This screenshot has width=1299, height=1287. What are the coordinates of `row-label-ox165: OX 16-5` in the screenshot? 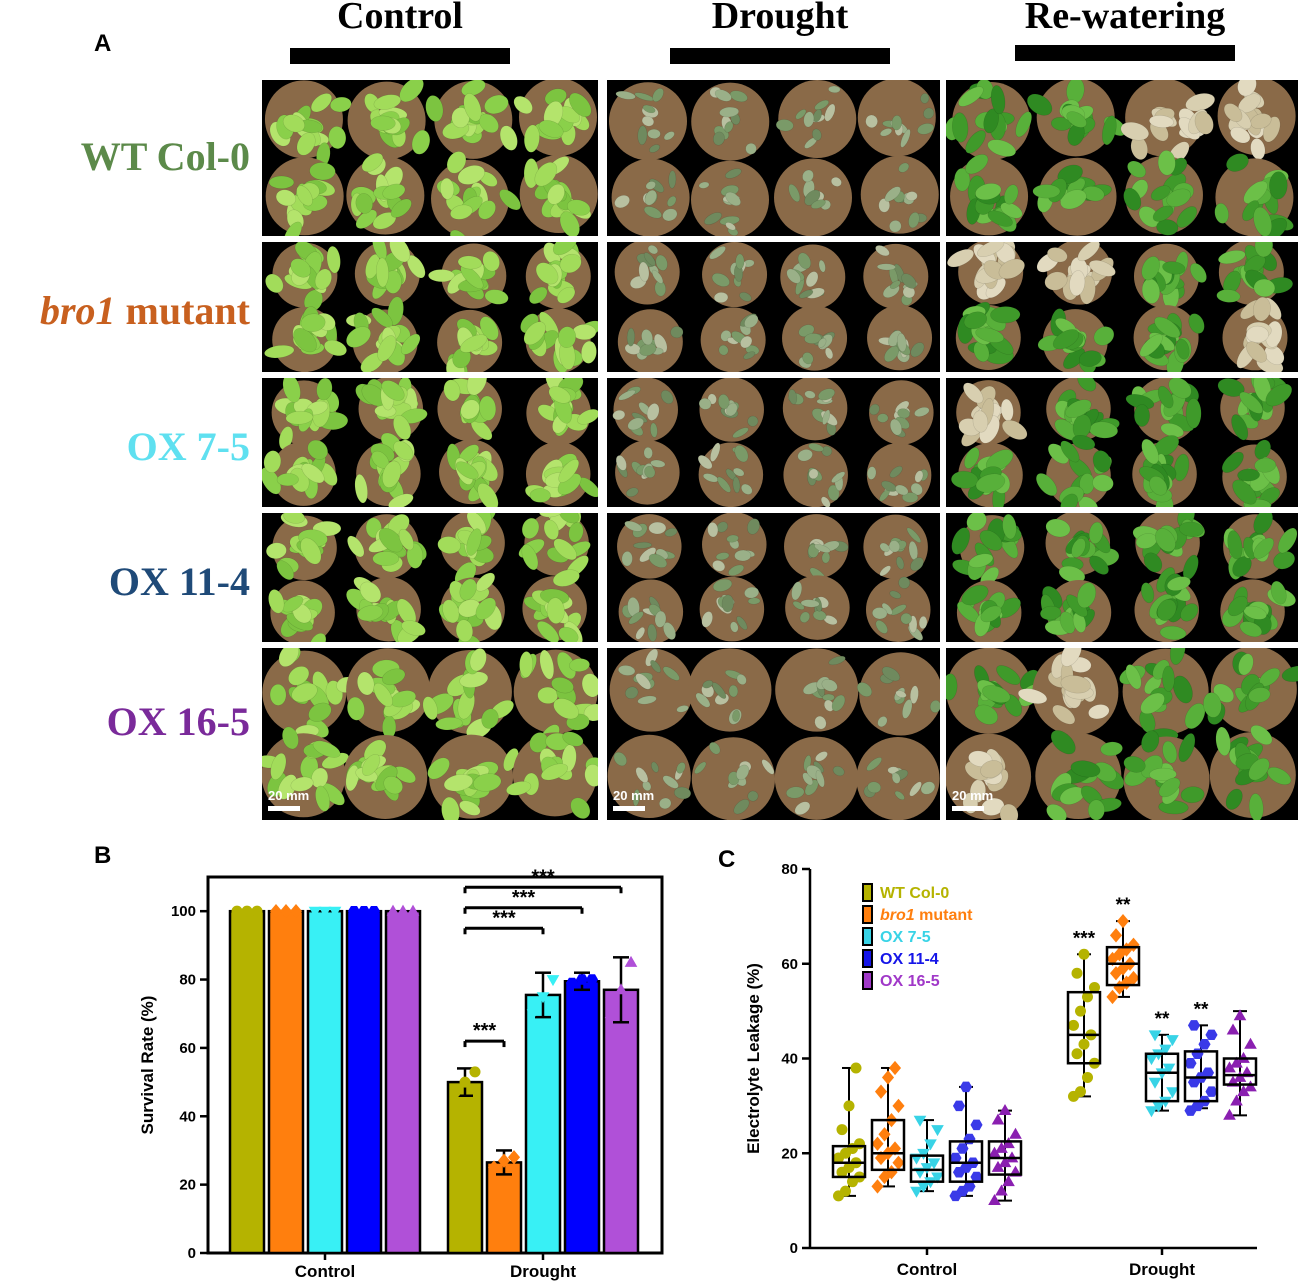 It's located at (178, 721).